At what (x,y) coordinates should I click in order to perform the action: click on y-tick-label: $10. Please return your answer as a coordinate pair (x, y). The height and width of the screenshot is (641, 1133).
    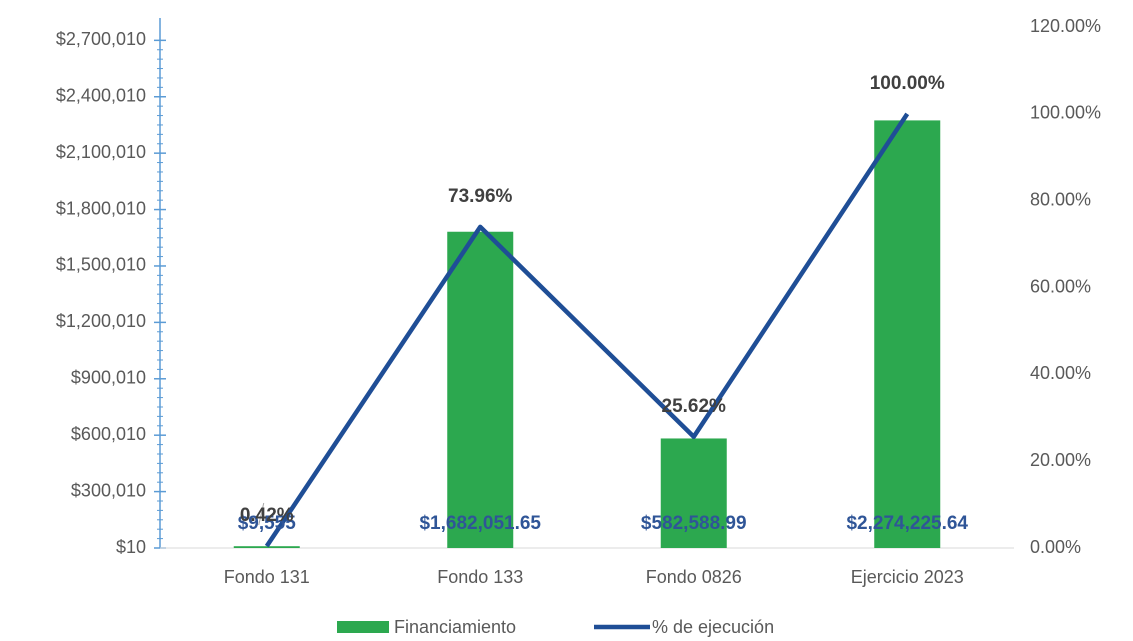
    Looking at the image, I should click on (131, 547).